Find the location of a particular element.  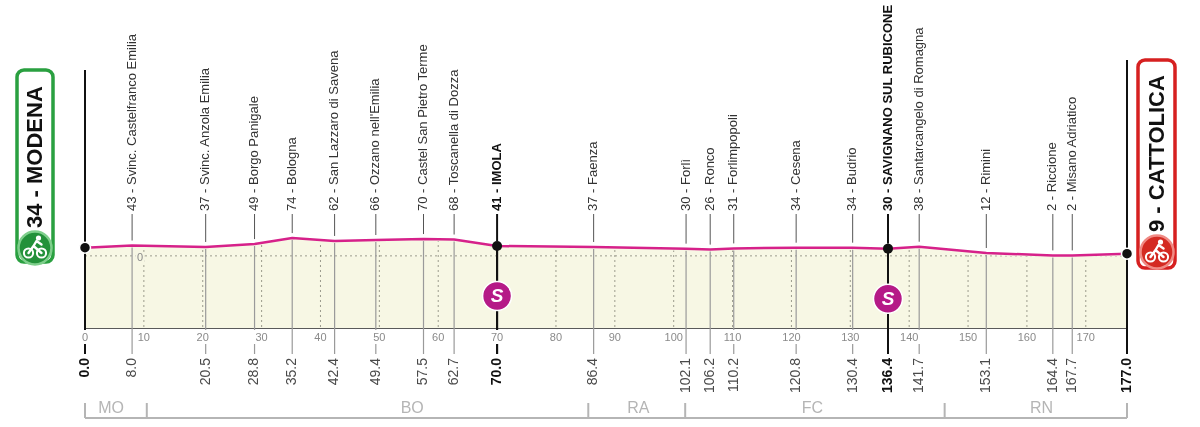

x2-tick-label: 42.4 is located at coordinates (333, 371).